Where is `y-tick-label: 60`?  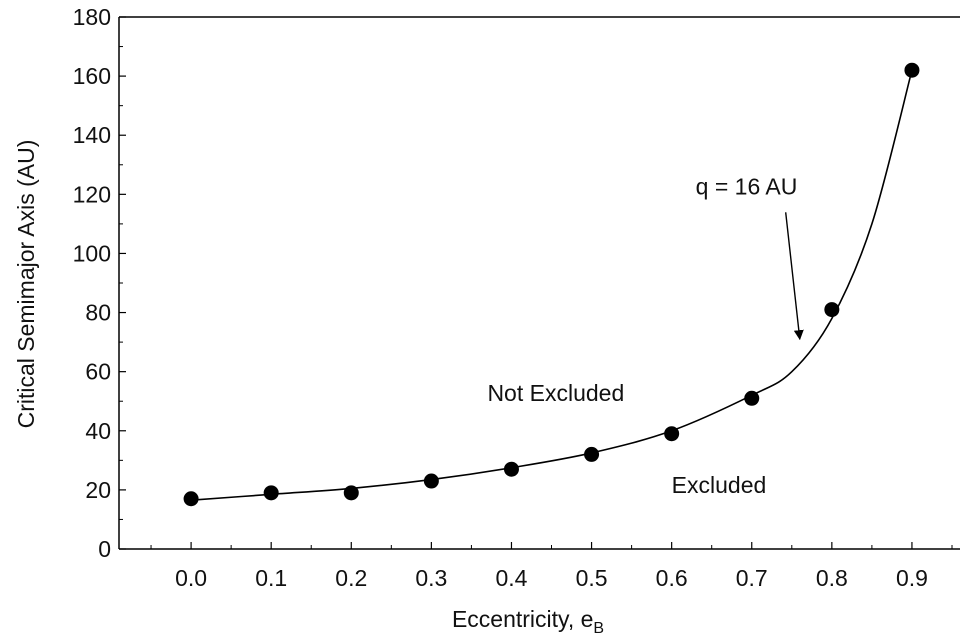
y-tick-label: 60 is located at coordinates (98, 372).